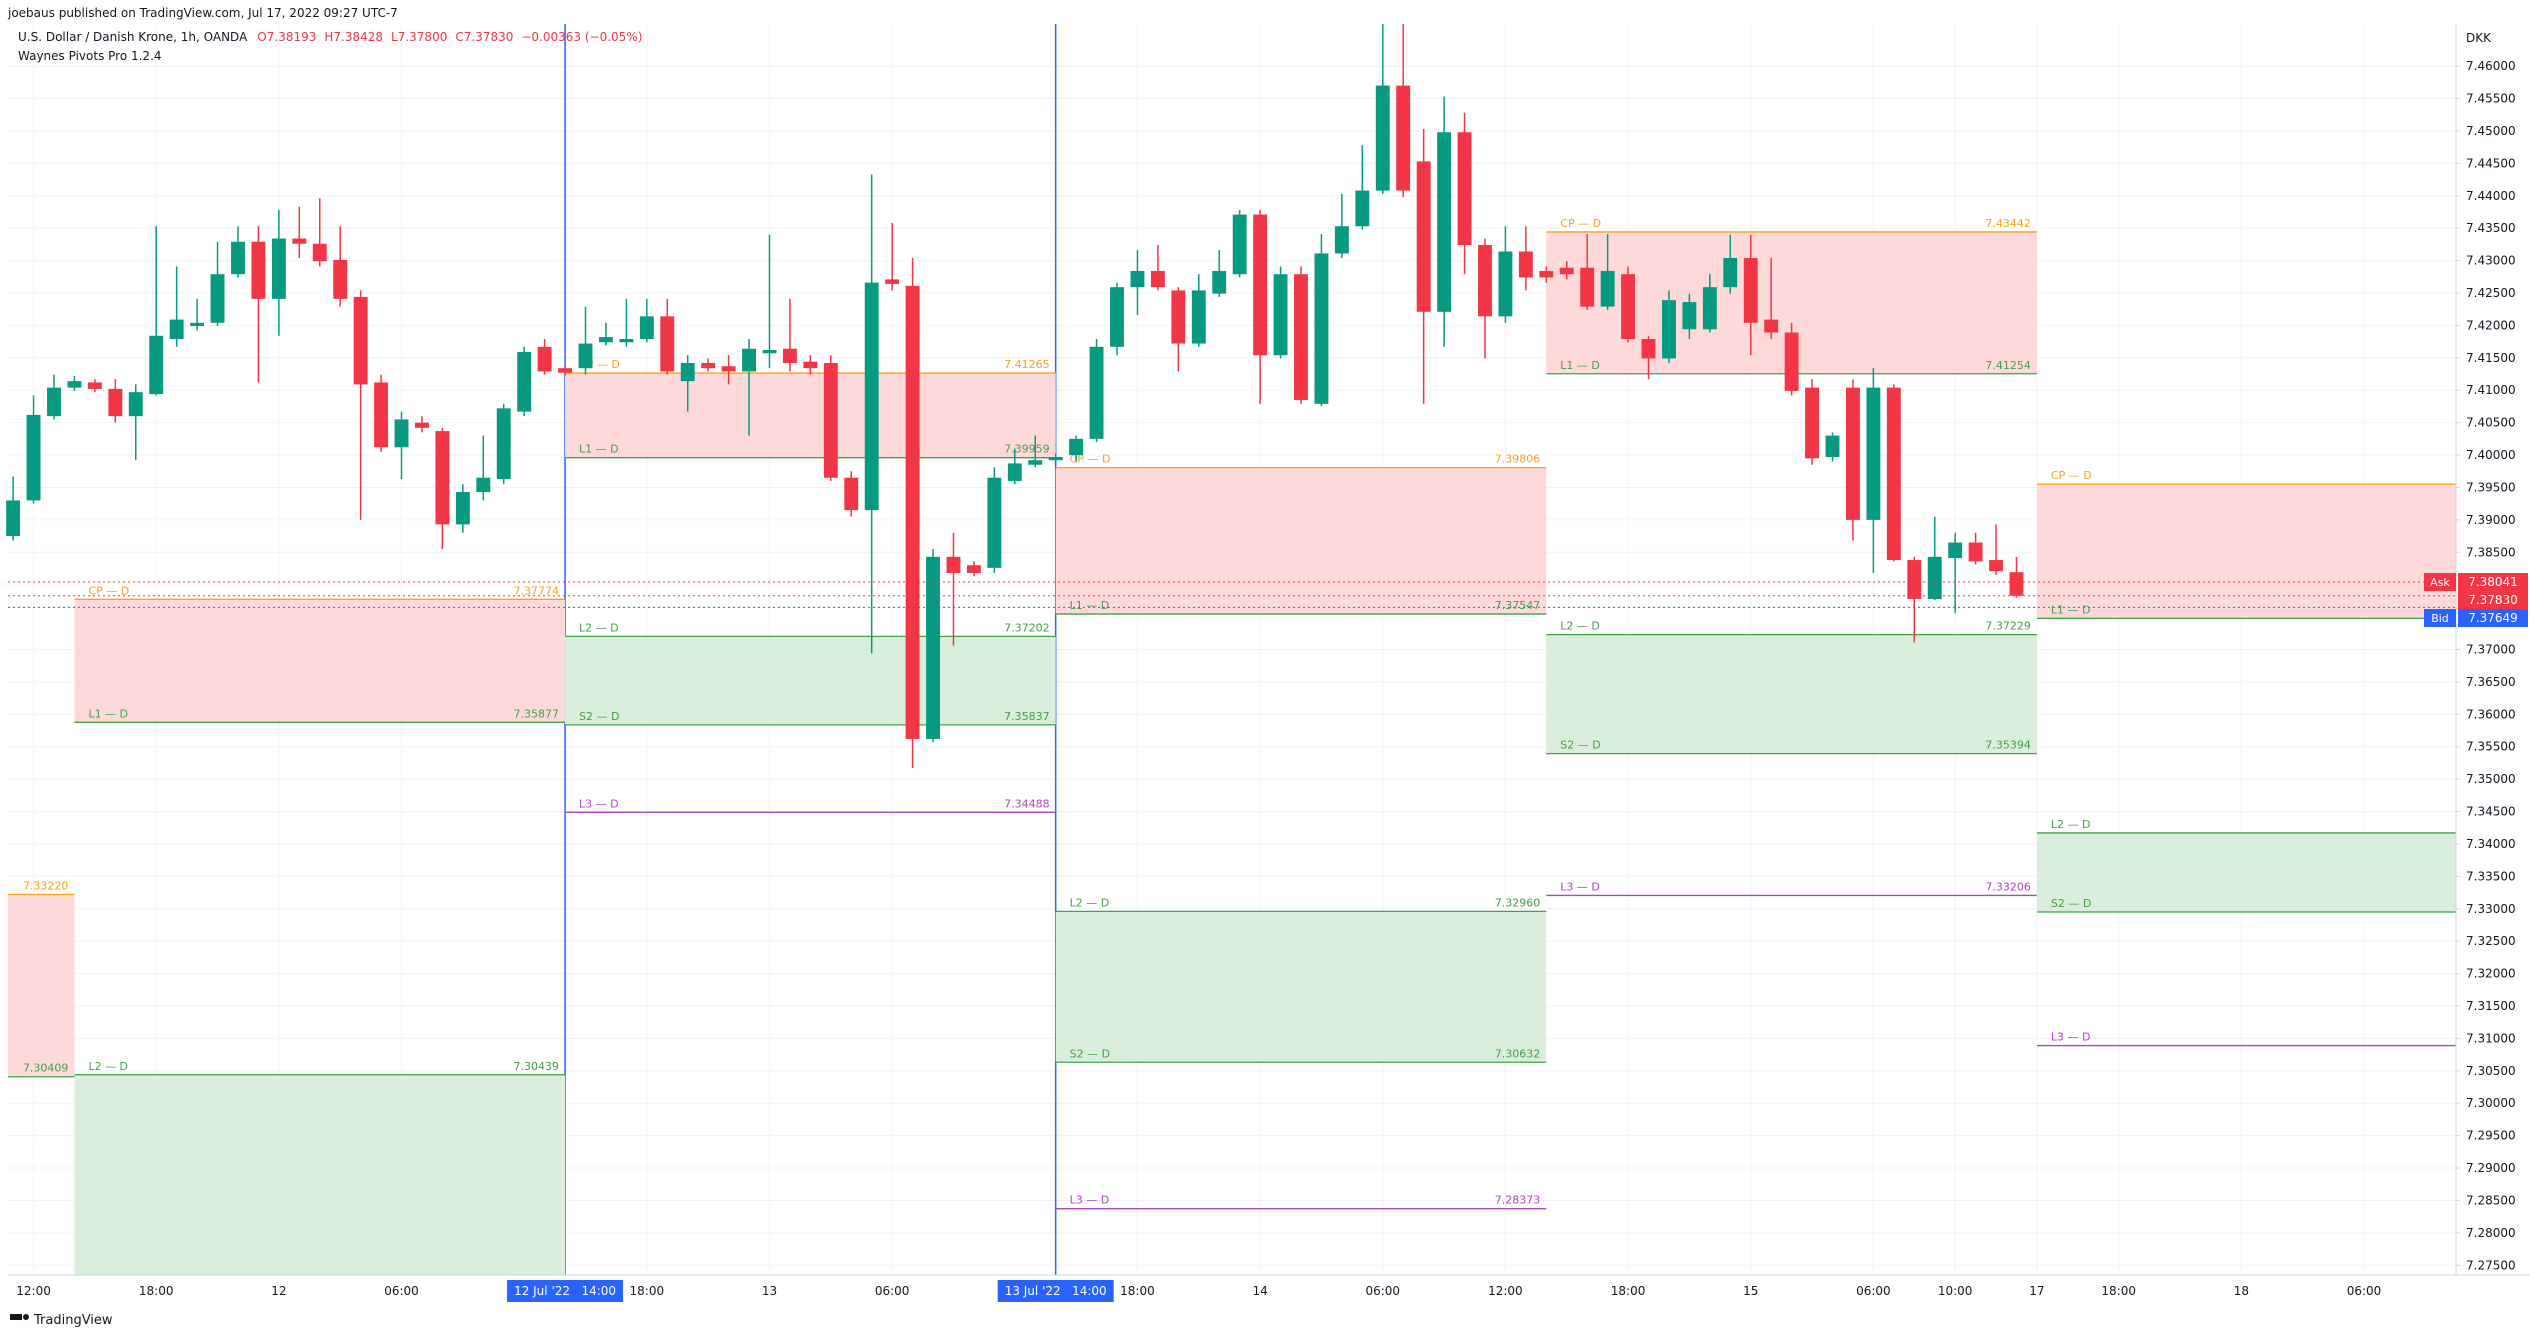 This screenshot has height=1337, width=2530. What do you see at coordinates (2491, 650) in the screenshot?
I see `y-tick-label: 7.37000` at bounding box center [2491, 650].